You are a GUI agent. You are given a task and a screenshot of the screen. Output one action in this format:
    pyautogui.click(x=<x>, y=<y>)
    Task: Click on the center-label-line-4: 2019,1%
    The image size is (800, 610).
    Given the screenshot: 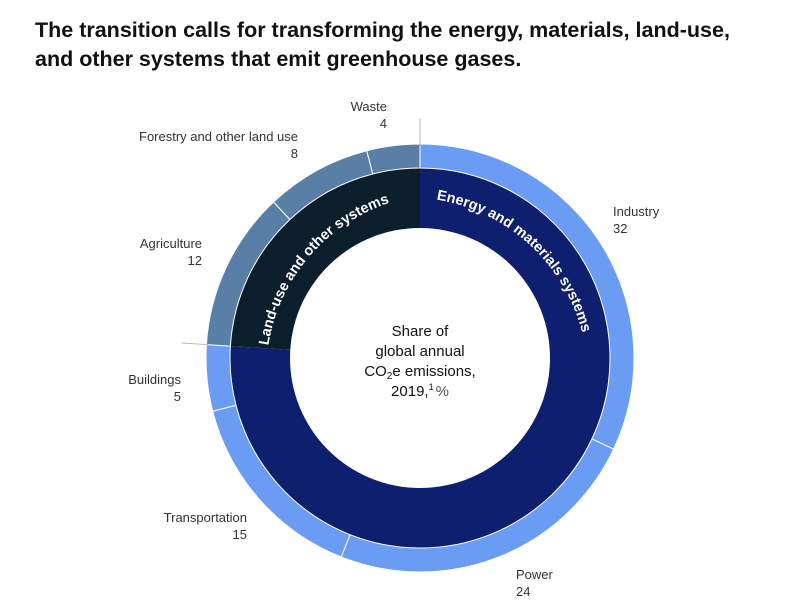 What is the action you would take?
    pyautogui.click(x=420, y=391)
    